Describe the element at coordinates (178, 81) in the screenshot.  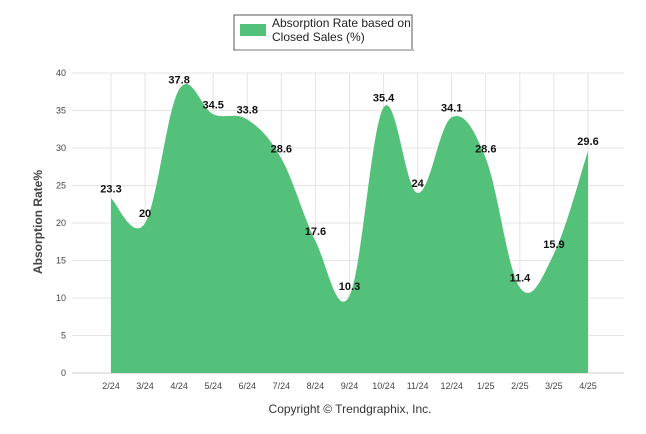
I see `data-label: 37.8` at that location.